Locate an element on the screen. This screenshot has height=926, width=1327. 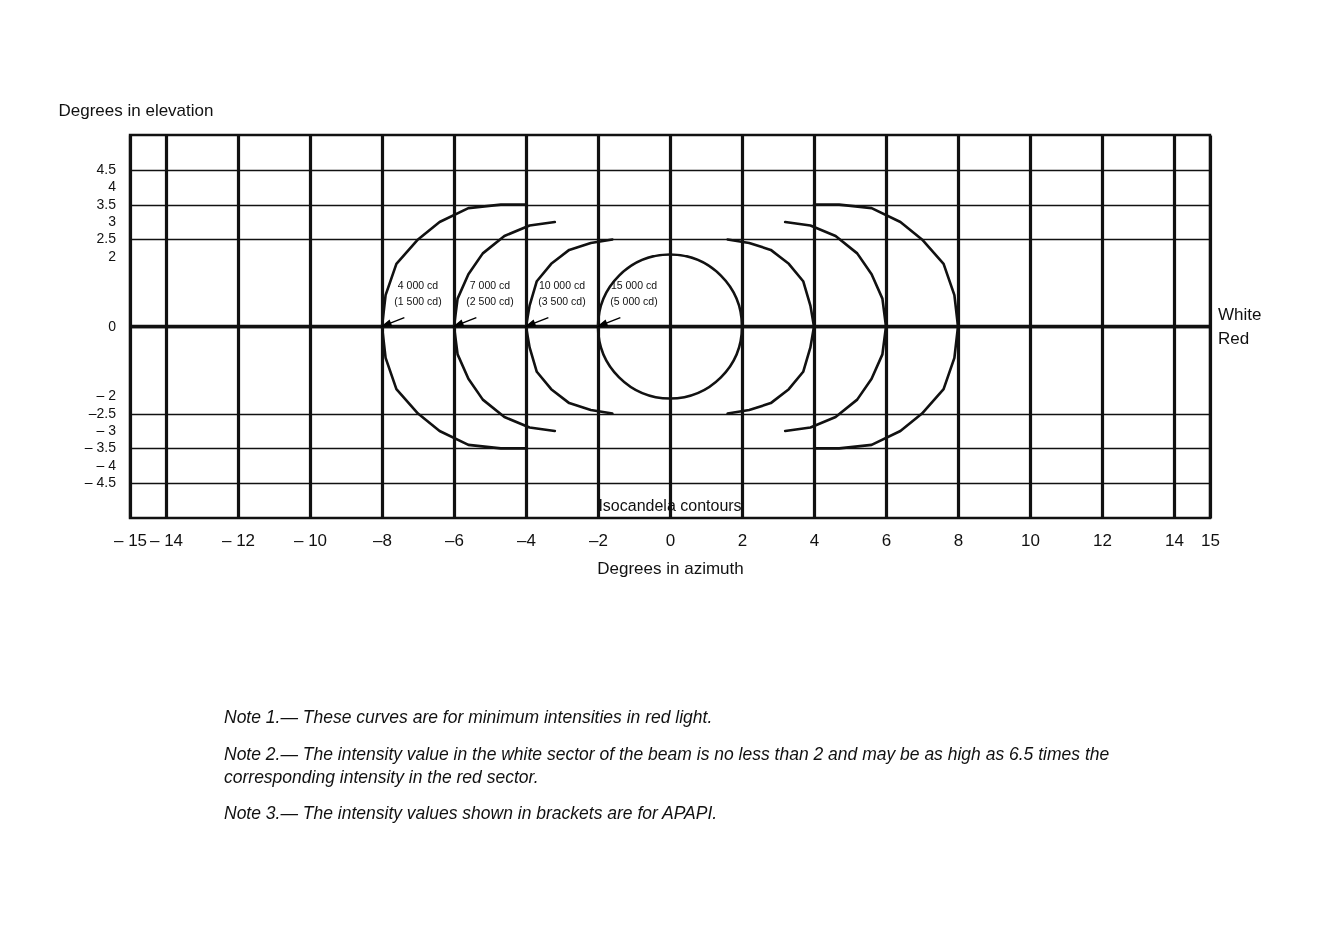
text: Note 1.— These curves are for minimum intensities in red light. is located at coordinates (469, 717).